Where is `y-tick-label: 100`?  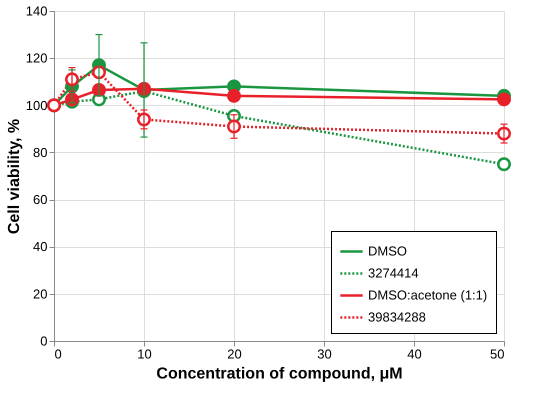 y-tick-label: 100 is located at coordinates (37, 105).